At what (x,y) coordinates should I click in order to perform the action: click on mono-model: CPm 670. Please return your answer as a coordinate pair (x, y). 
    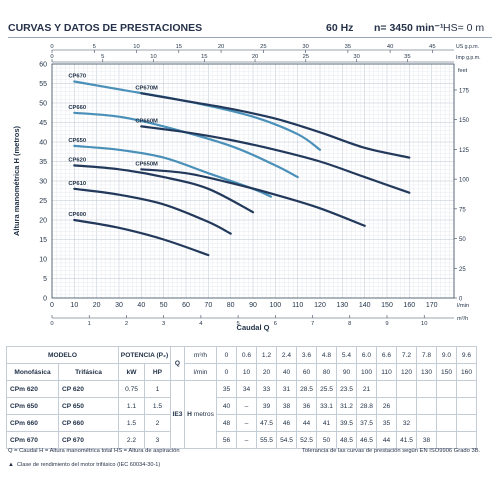
    Looking at the image, I should click on (32, 440).